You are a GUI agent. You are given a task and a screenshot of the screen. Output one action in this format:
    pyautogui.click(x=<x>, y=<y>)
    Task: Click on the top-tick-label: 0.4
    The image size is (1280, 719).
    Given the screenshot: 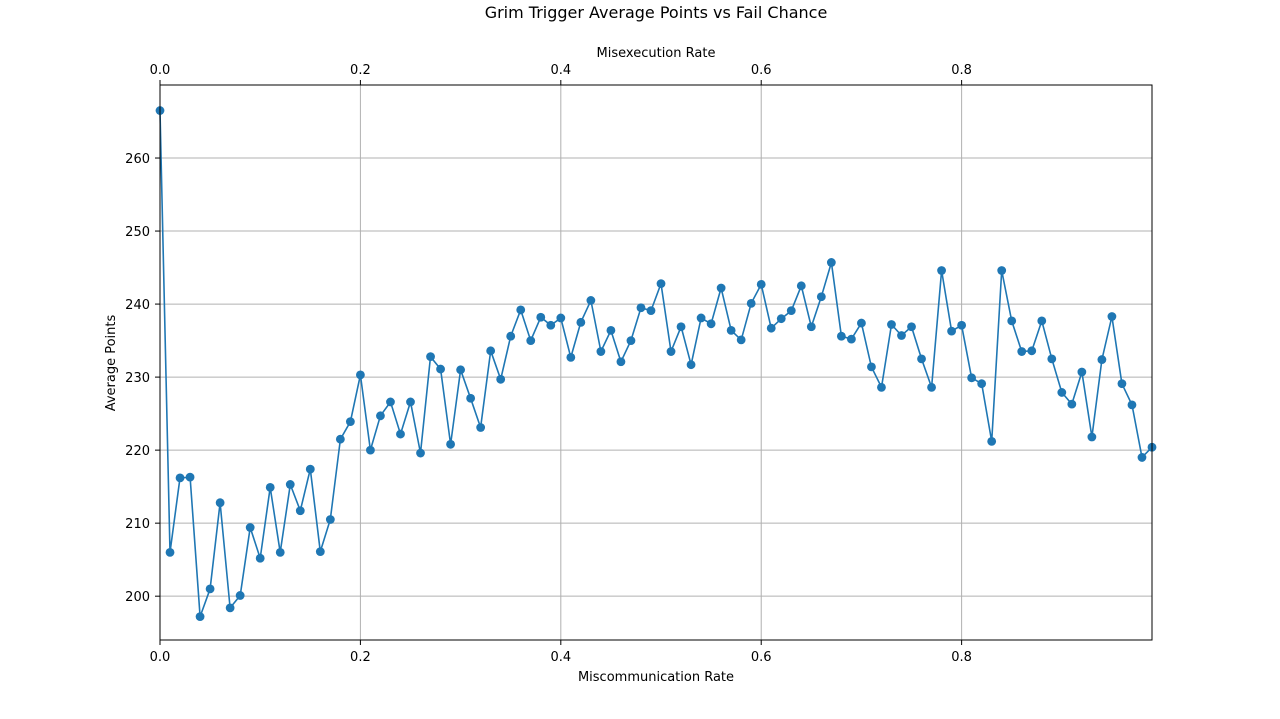 What is the action you would take?
    pyautogui.click(x=560, y=70)
    